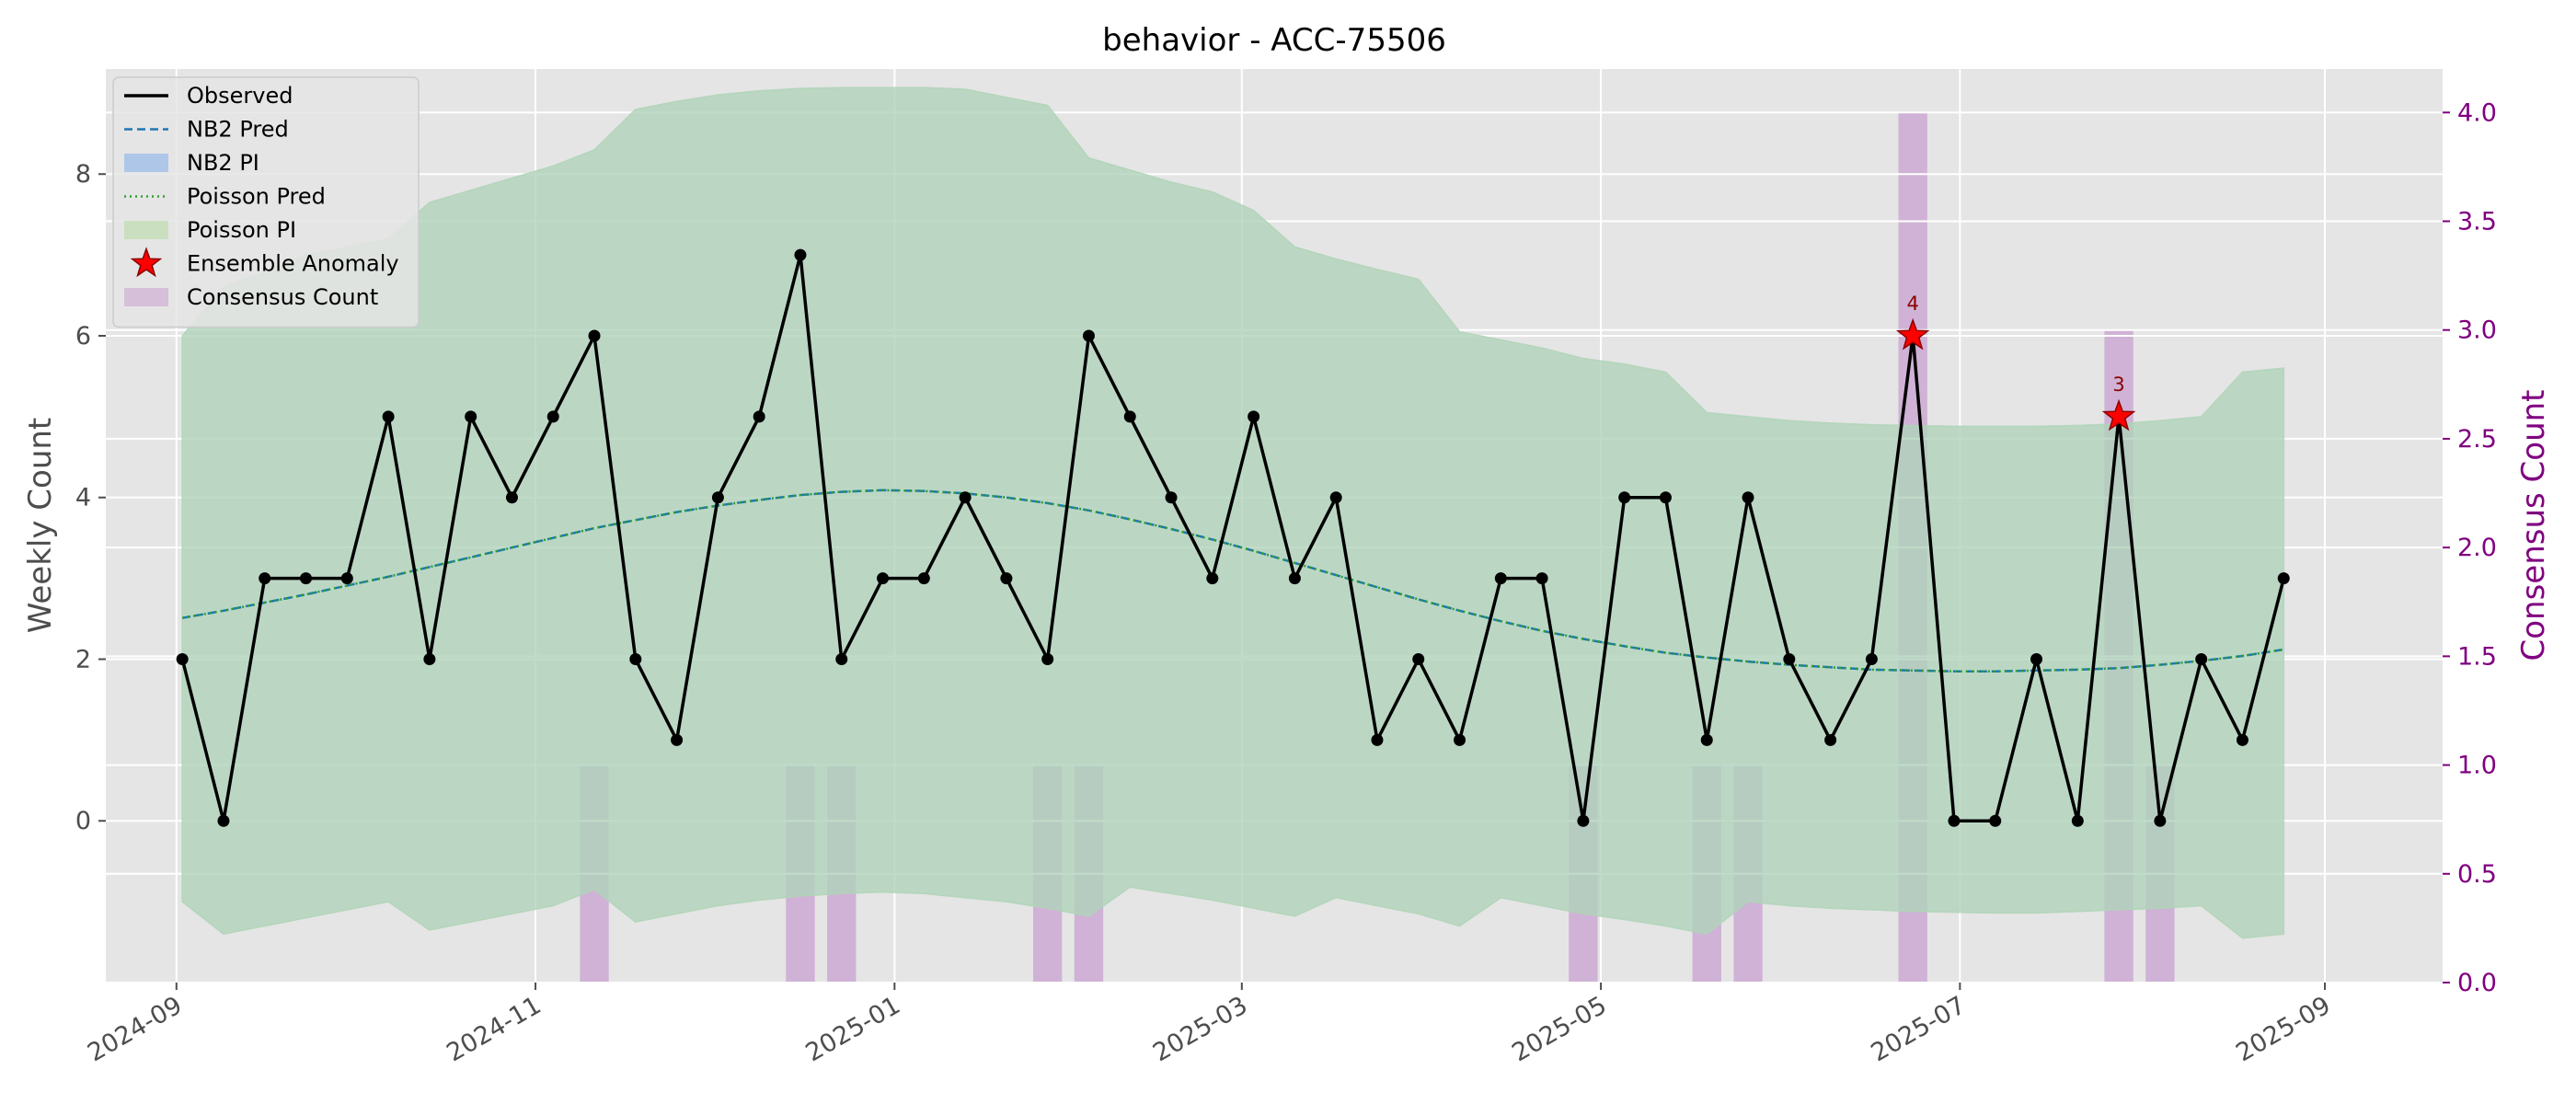 This screenshot has height=1104, width=2576. Describe the element at coordinates (2477, 656) in the screenshot. I see `y-right-tick-label: 1.5` at that location.